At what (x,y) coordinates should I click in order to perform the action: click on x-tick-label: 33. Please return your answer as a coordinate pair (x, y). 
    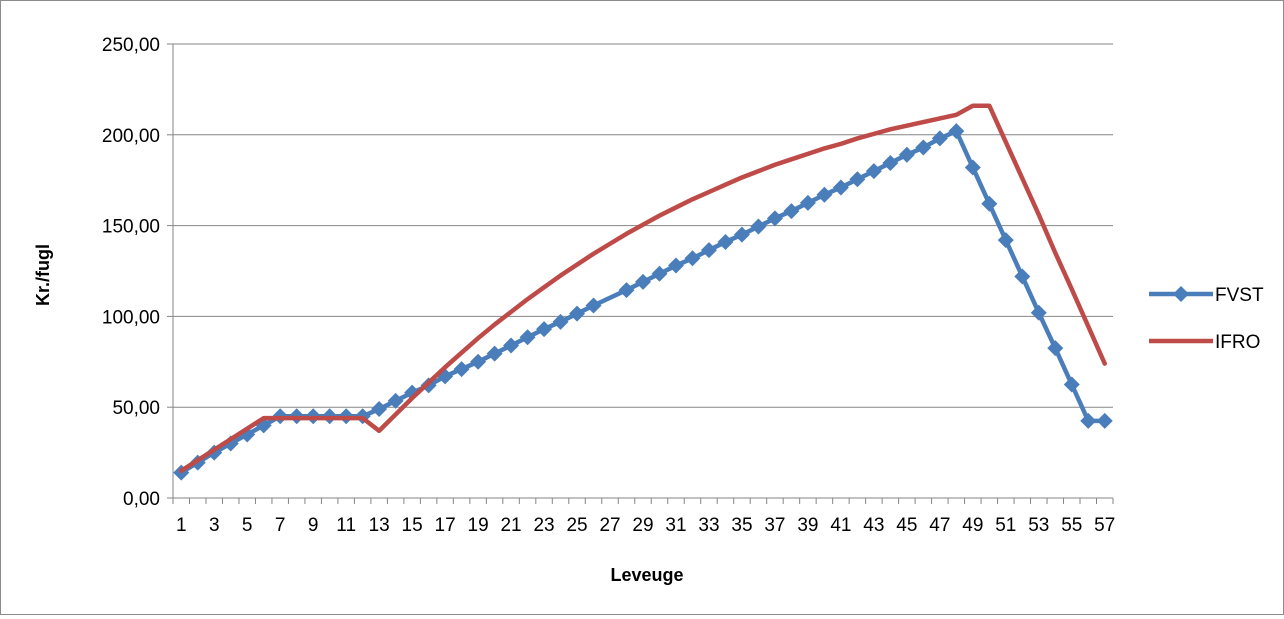
    Looking at the image, I should click on (708, 525).